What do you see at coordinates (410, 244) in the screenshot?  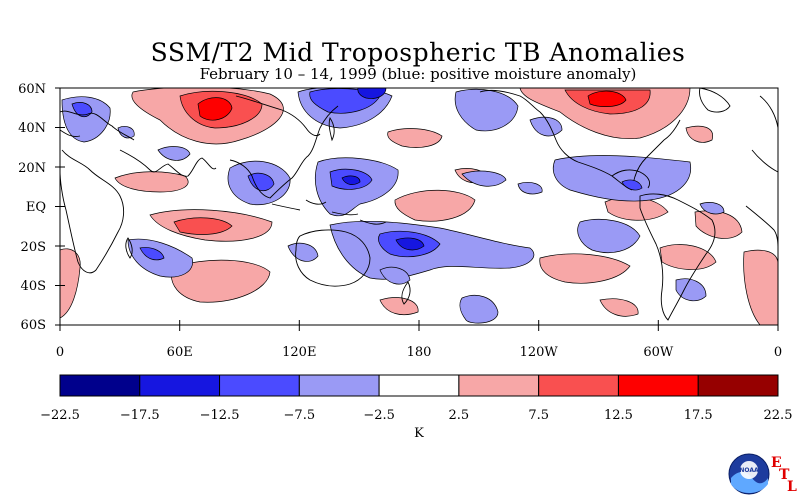 I see `anomaly-region-spcz-peak` at bounding box center [410, 244].